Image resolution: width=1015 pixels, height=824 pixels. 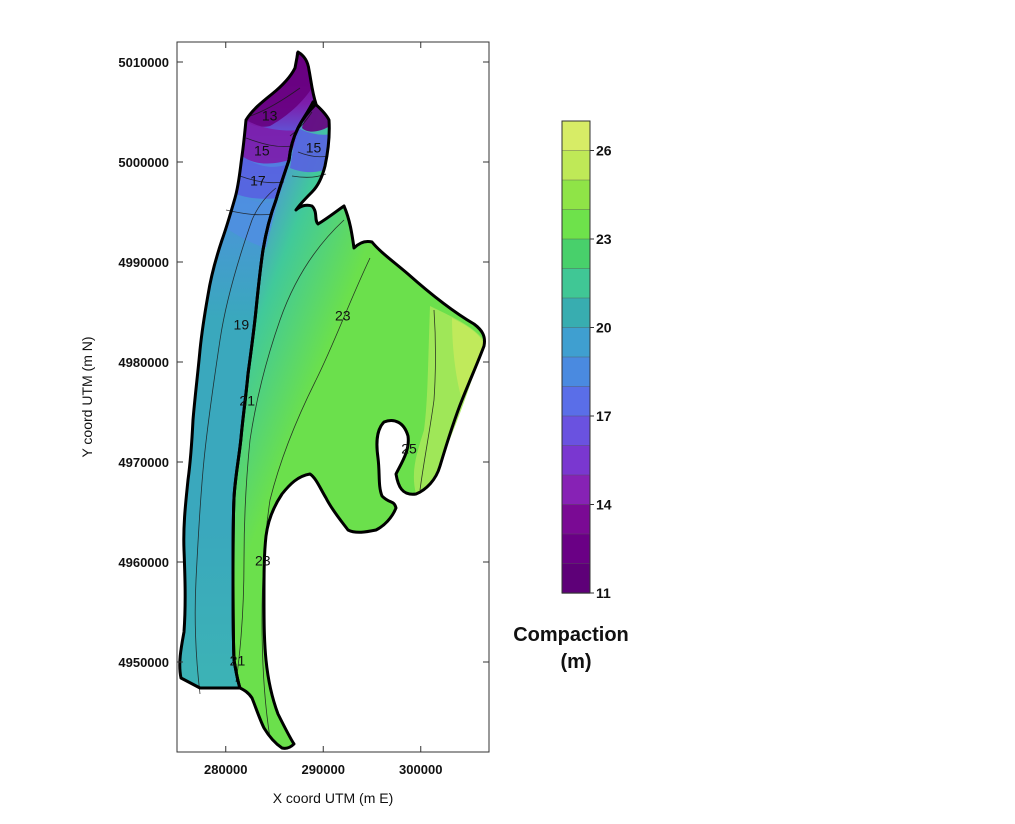 I want to click on legend-tick-label: 17, so click(x=604, y=416).